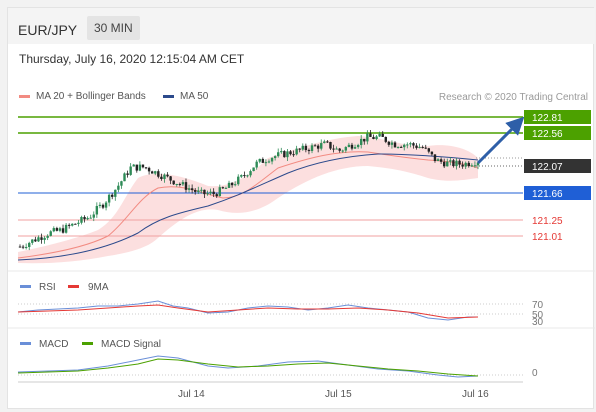  What do you see at coordinates (24, 96) in the screenshot?
I see `ma-bollinger-swatch` at bounding box center [24, 96].